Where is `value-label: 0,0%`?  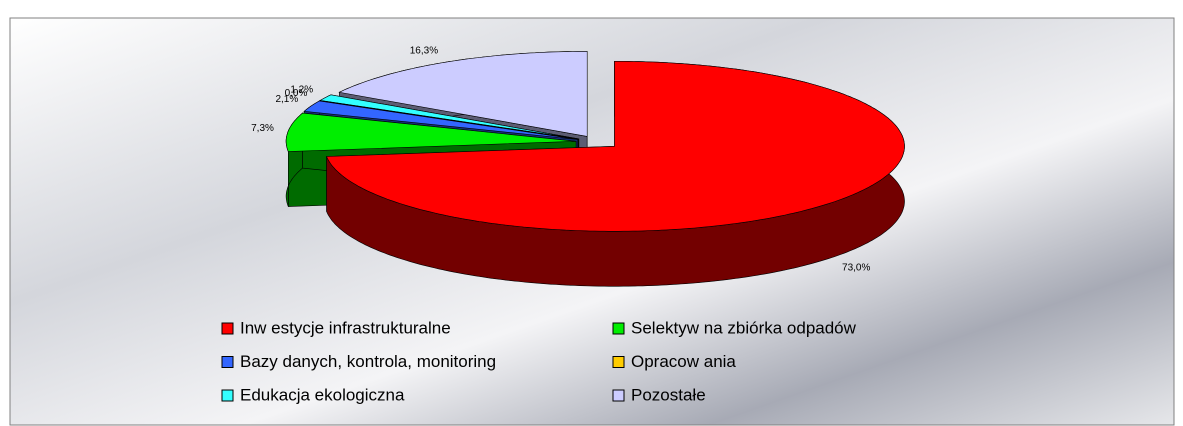 value-label: 0,0% is located at coordinates (296, 93).